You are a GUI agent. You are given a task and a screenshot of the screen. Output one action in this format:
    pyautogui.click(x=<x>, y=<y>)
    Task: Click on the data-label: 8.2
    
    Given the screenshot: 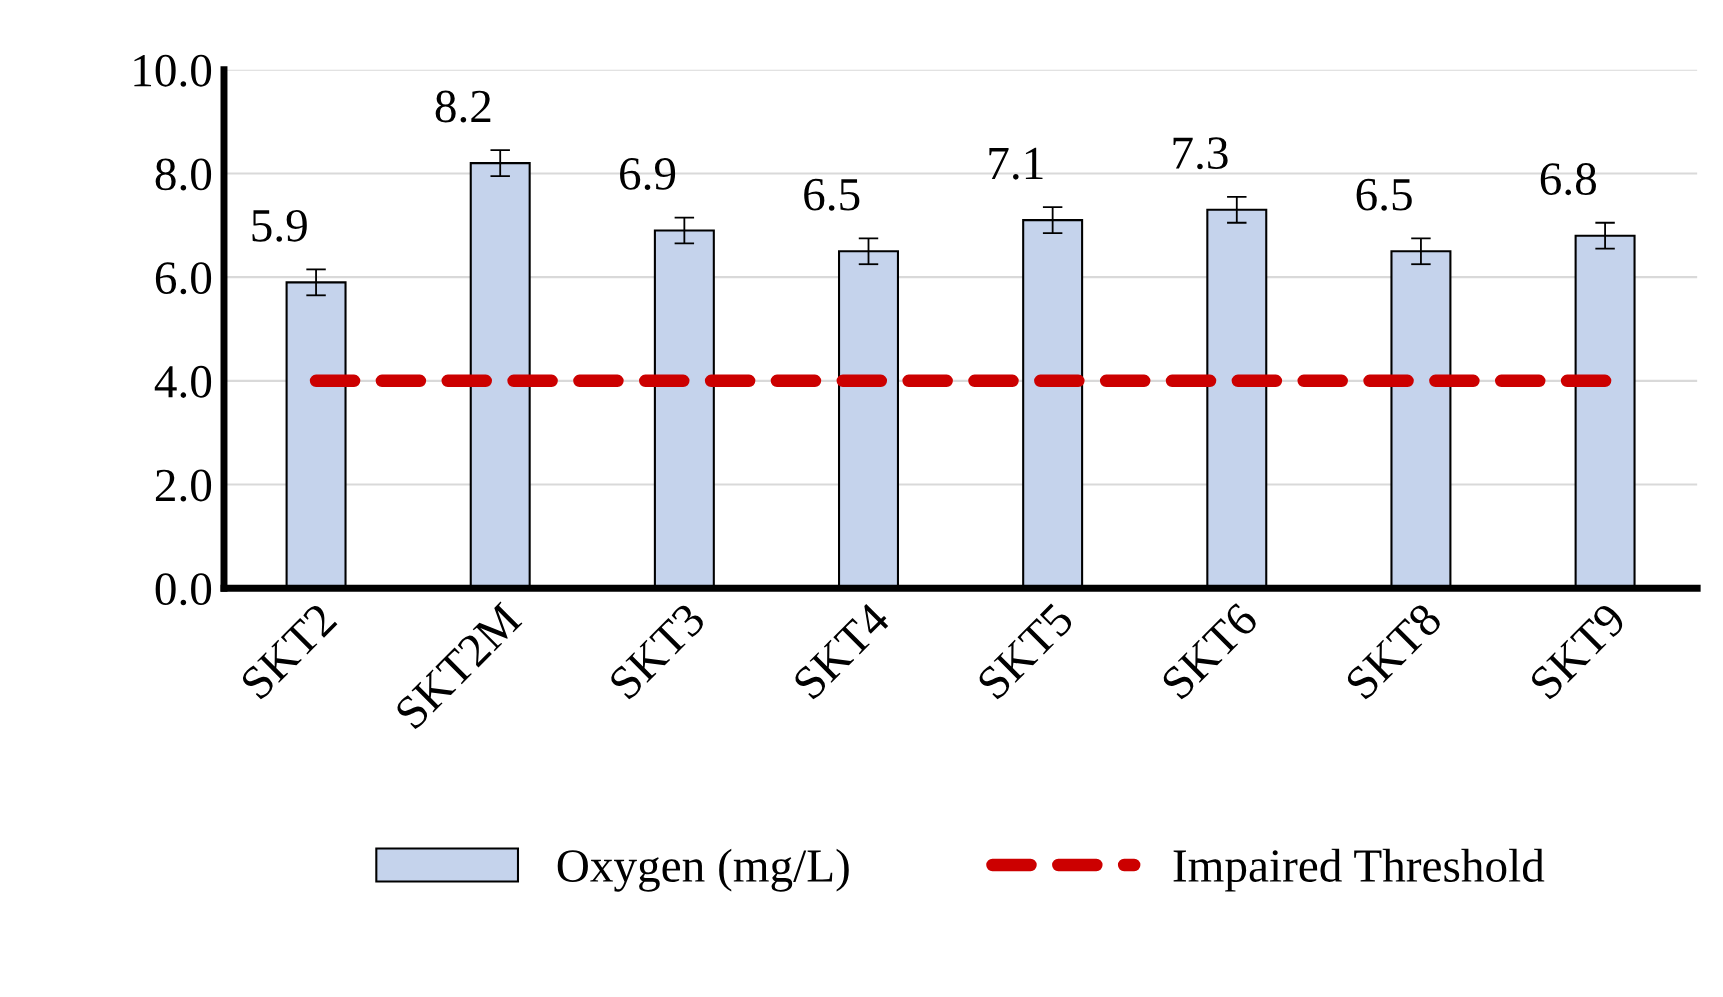 What is the action you would take?
    pyautogui.click(x=463, y=106)
    